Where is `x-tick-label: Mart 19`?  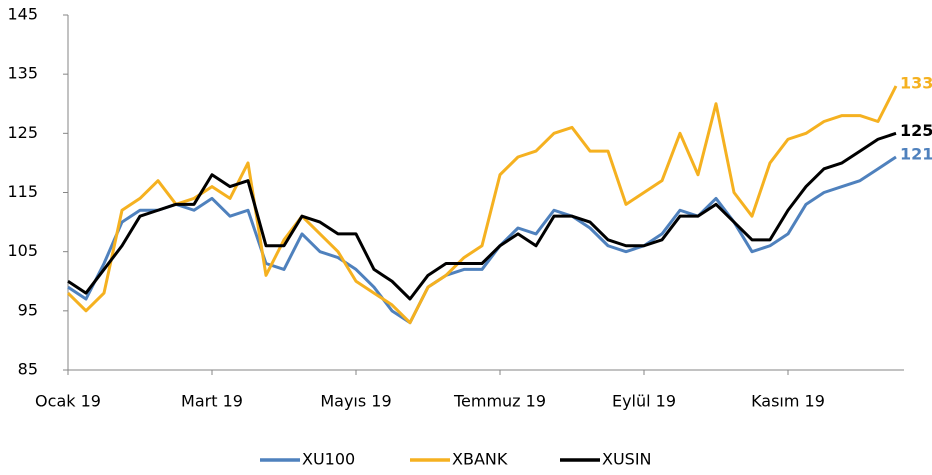 x-tick-label: Mart 19 is located at coordinates (212, 401).